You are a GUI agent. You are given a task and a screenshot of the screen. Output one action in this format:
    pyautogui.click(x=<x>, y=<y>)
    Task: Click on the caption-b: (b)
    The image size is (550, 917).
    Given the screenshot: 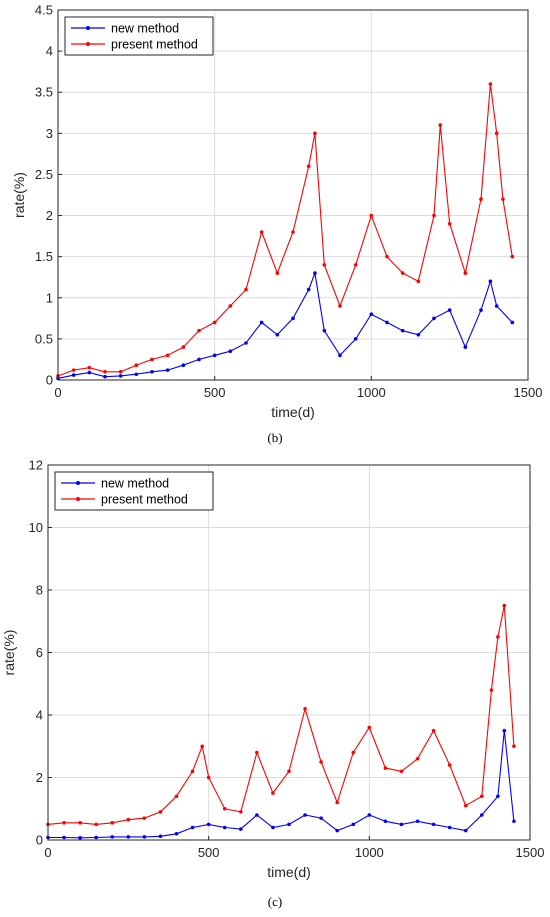 What is the action you would take?
    pyautogui.click(x=275, y=437)
    